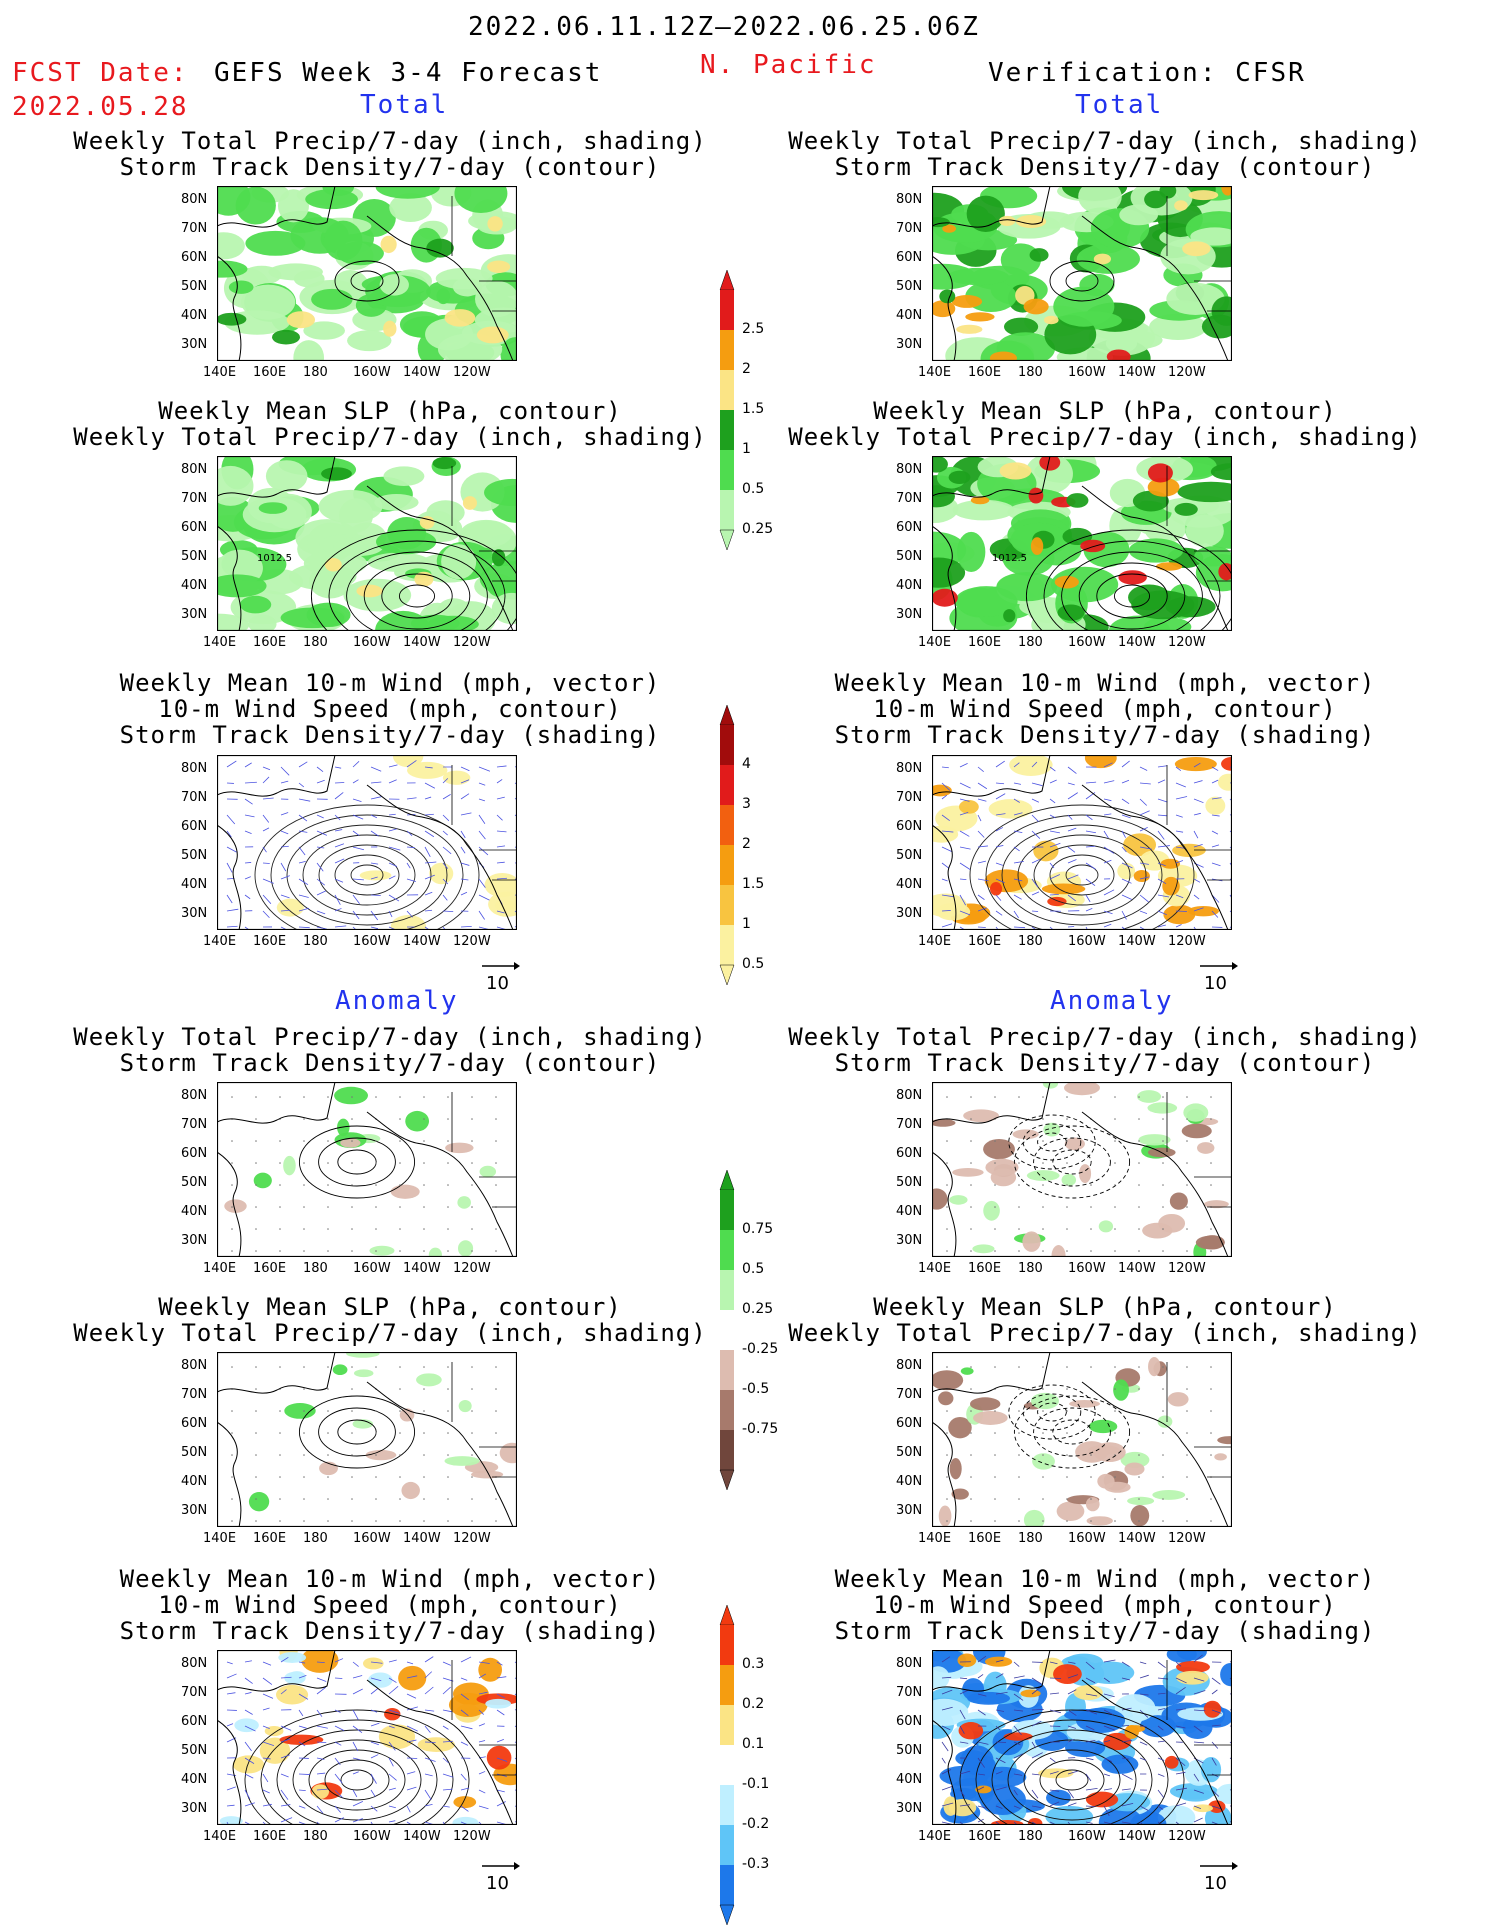  What do you see at coordinates (194, 1808) in the screenshot?
I see `lat-tick-label: 30N` at bounding box center [194, 1808].